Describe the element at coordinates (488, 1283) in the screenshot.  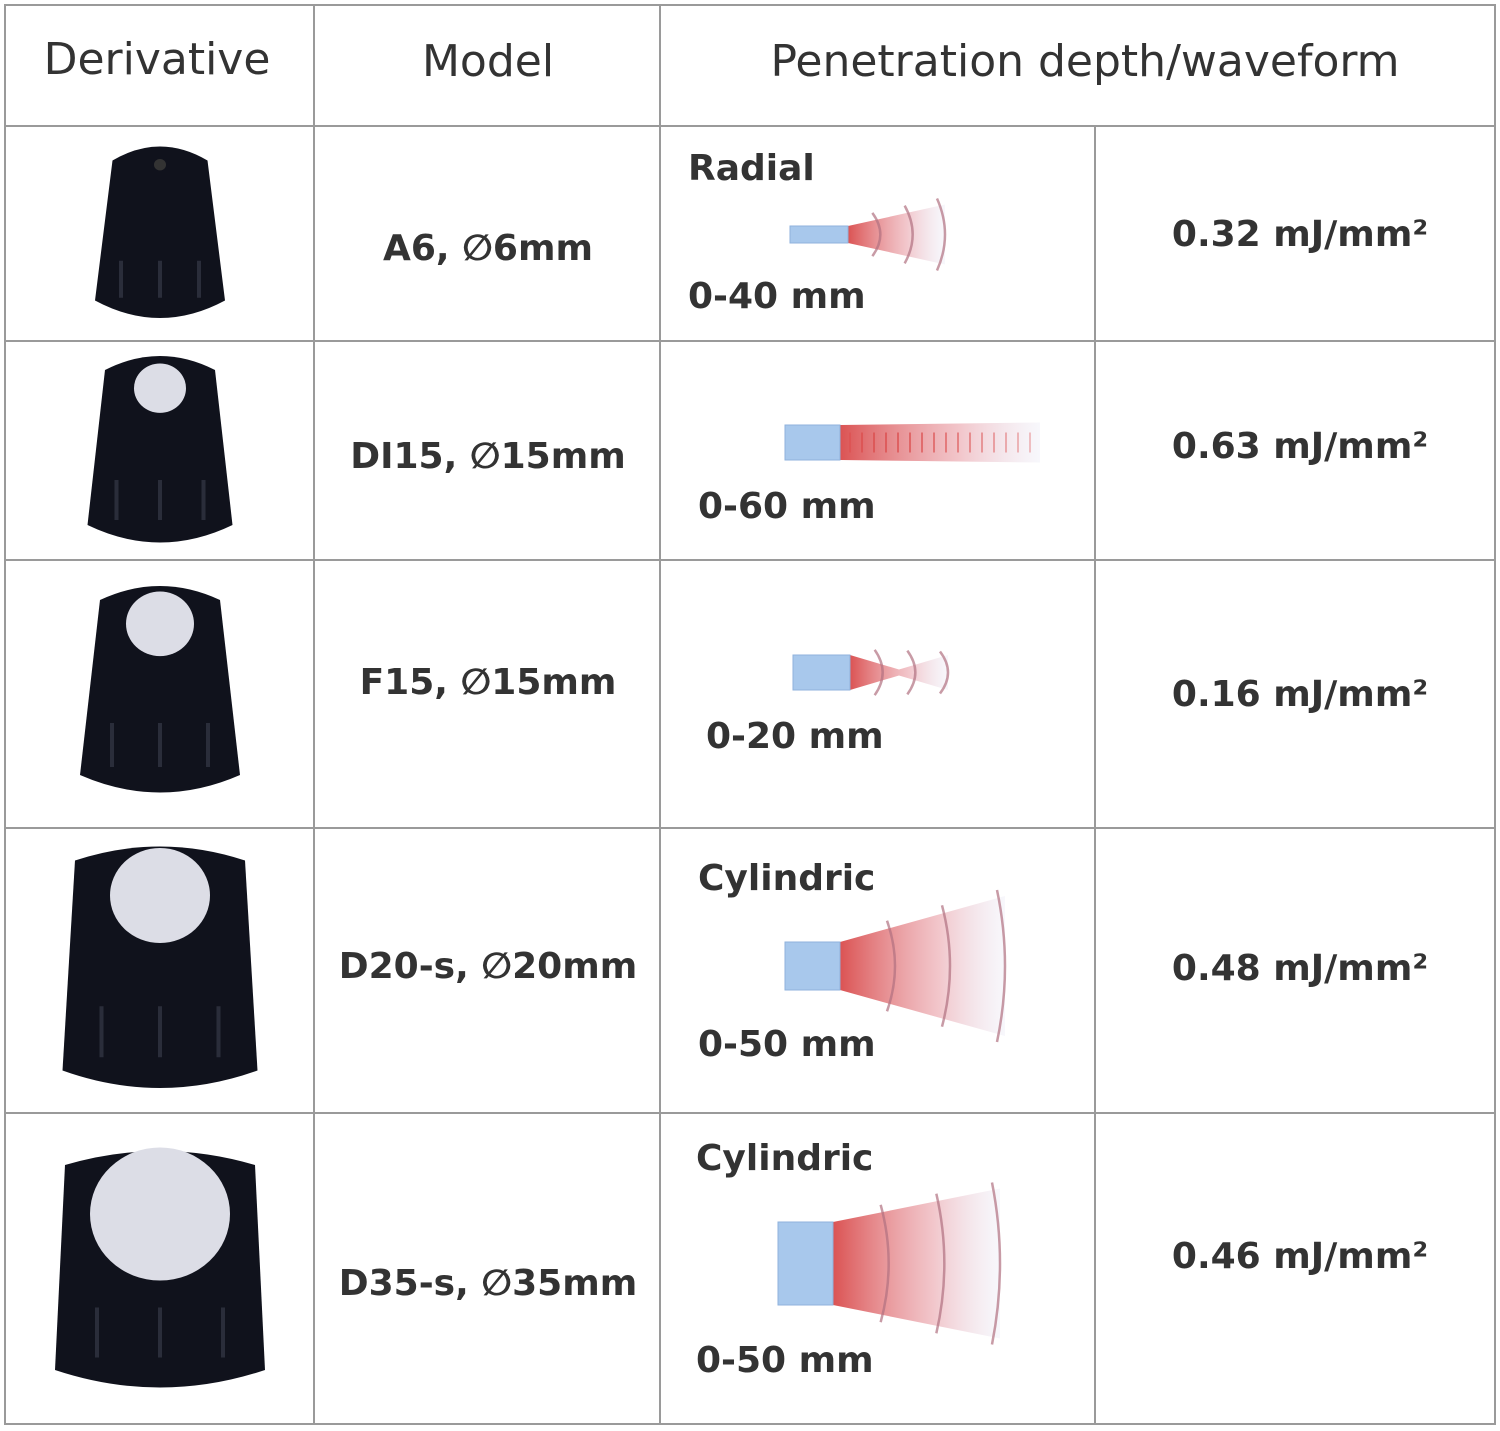
I see `model-cell: D35-s, ∅35mm` at that location.